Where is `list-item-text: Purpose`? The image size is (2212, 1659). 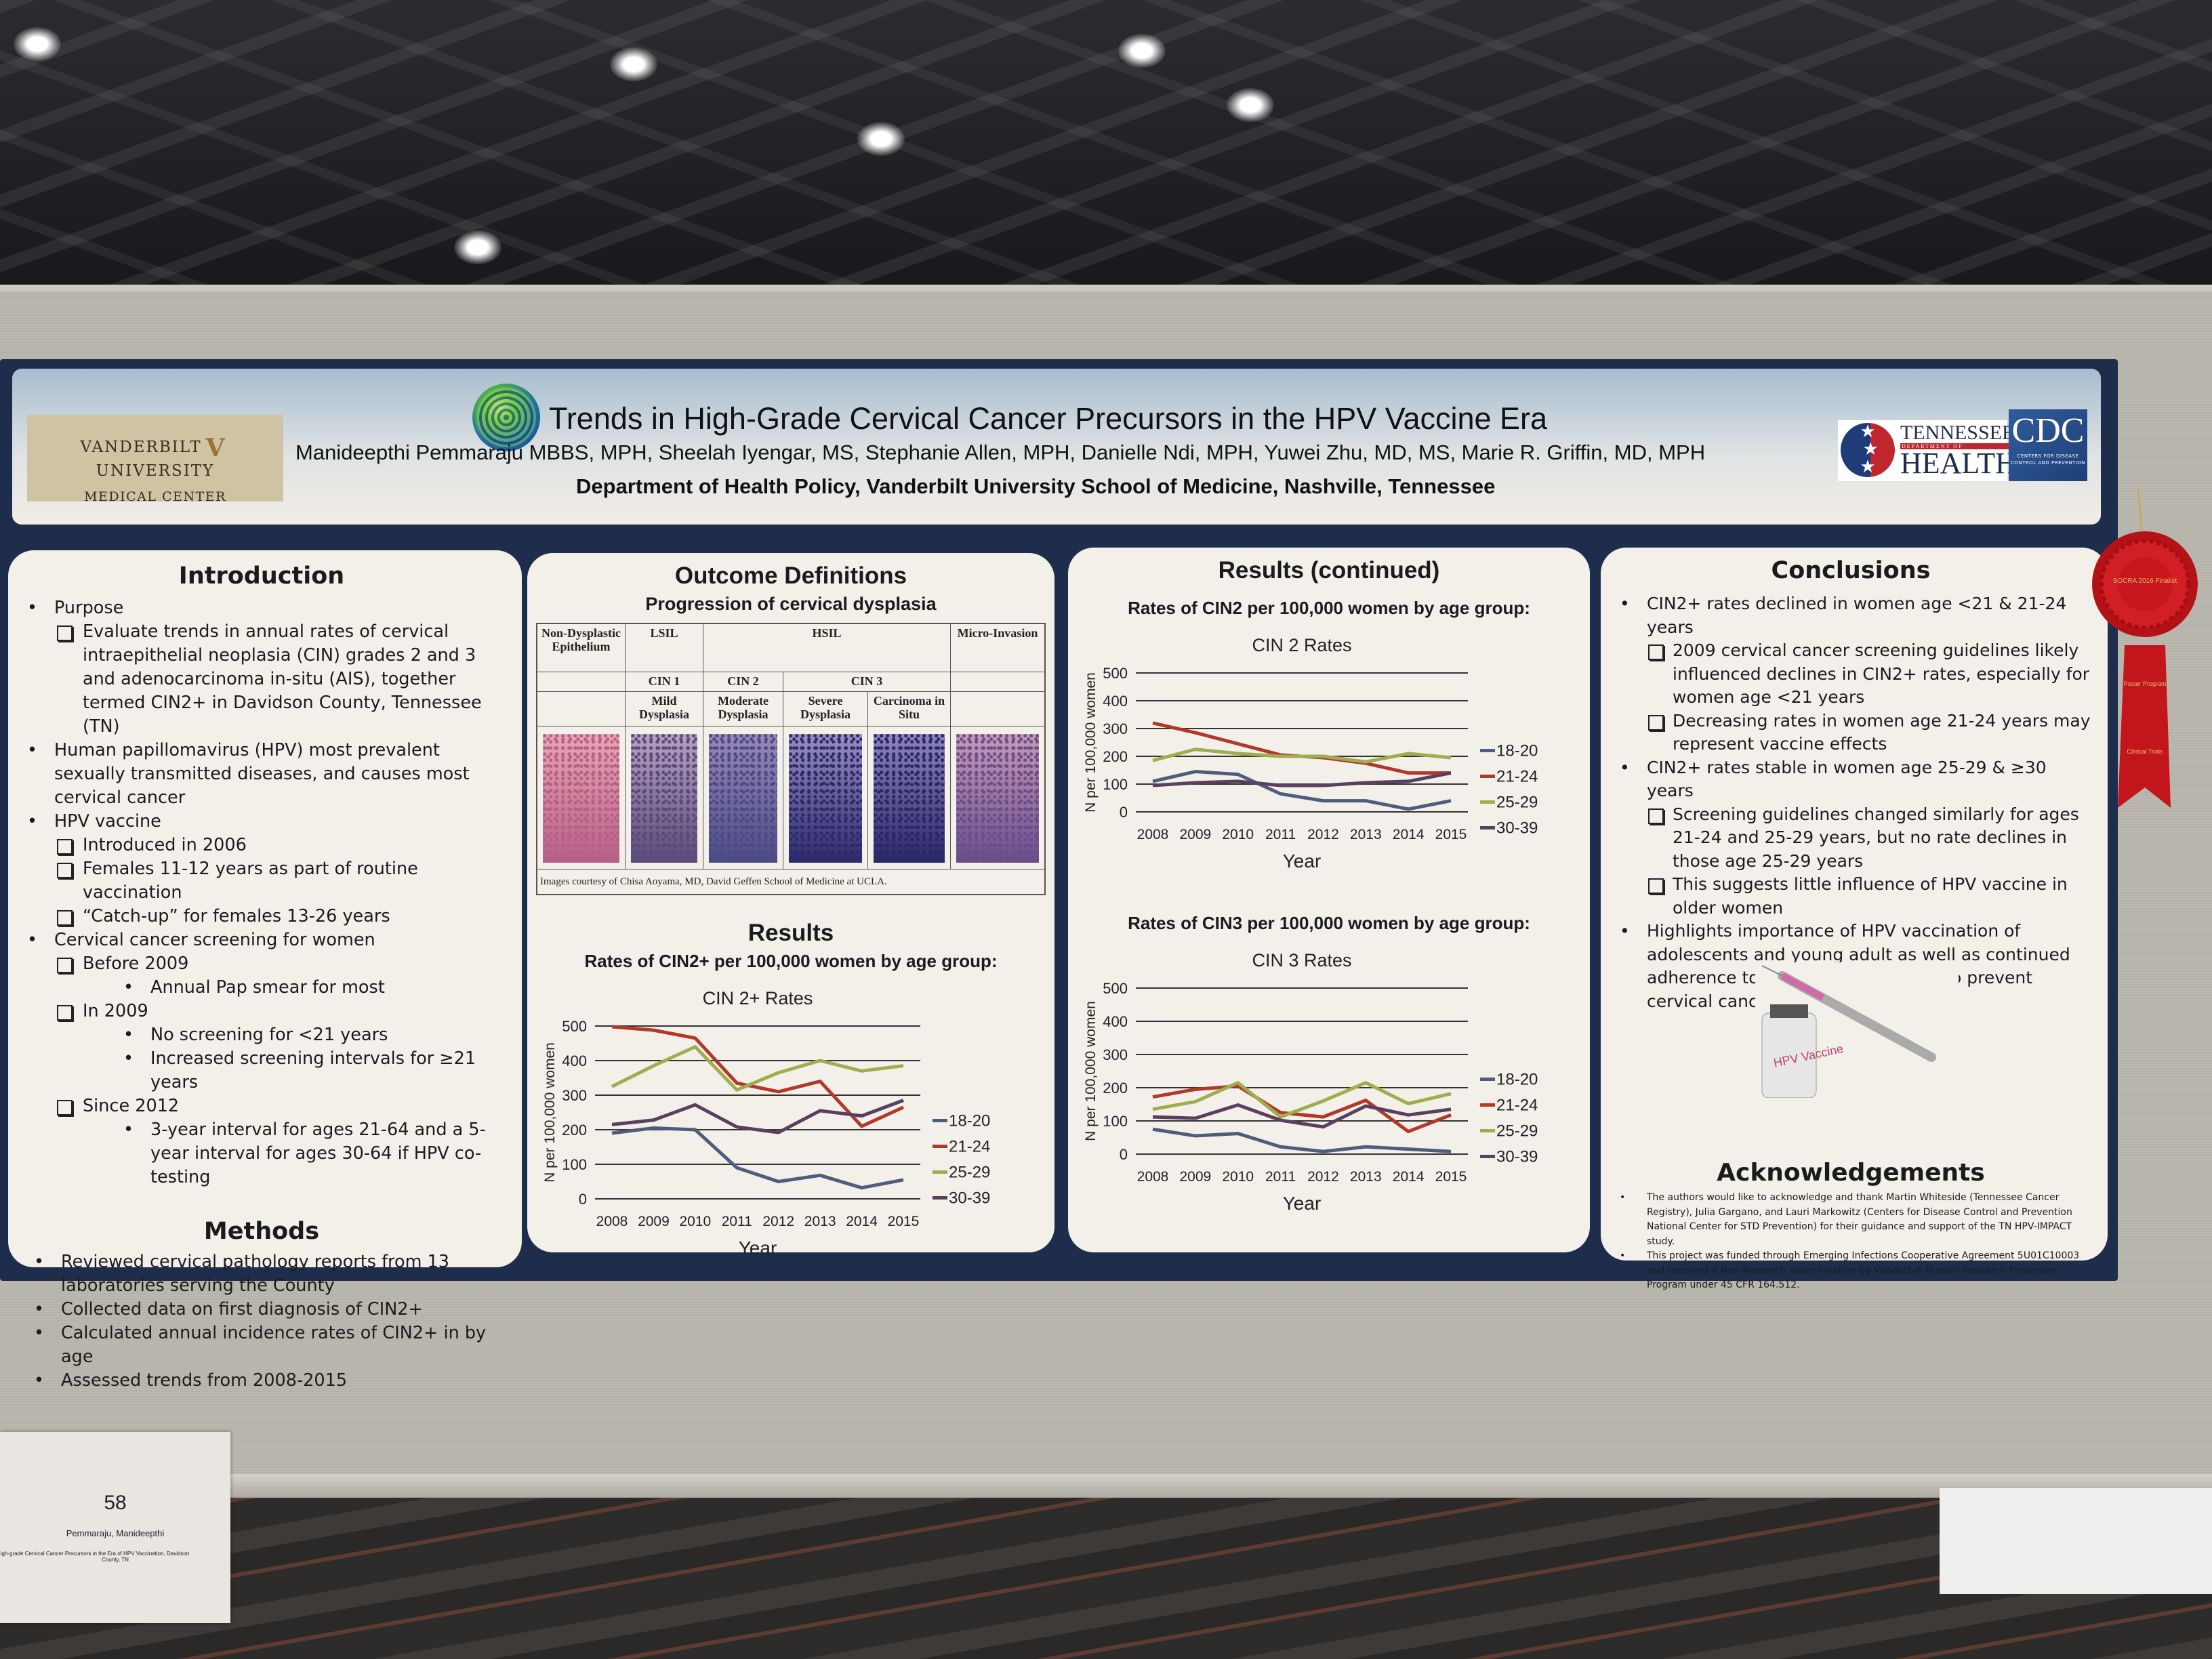 list-item-text: Purpose is located at coordinates (89, 608).